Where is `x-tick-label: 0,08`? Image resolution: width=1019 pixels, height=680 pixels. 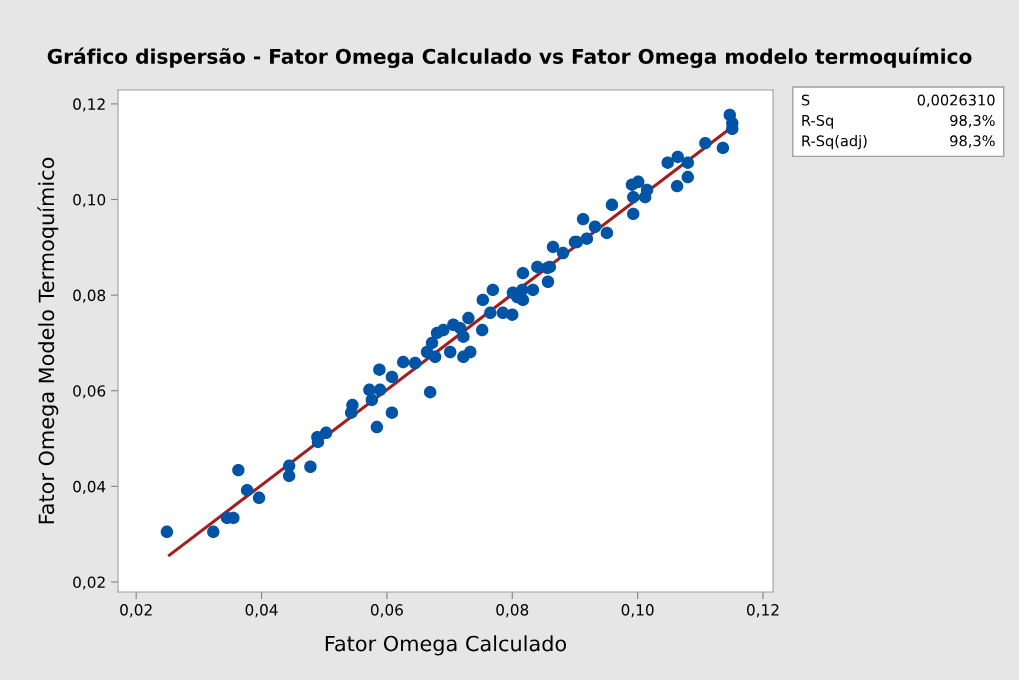
x-tick-label: 0,08 is located at coordinates (512, 611).